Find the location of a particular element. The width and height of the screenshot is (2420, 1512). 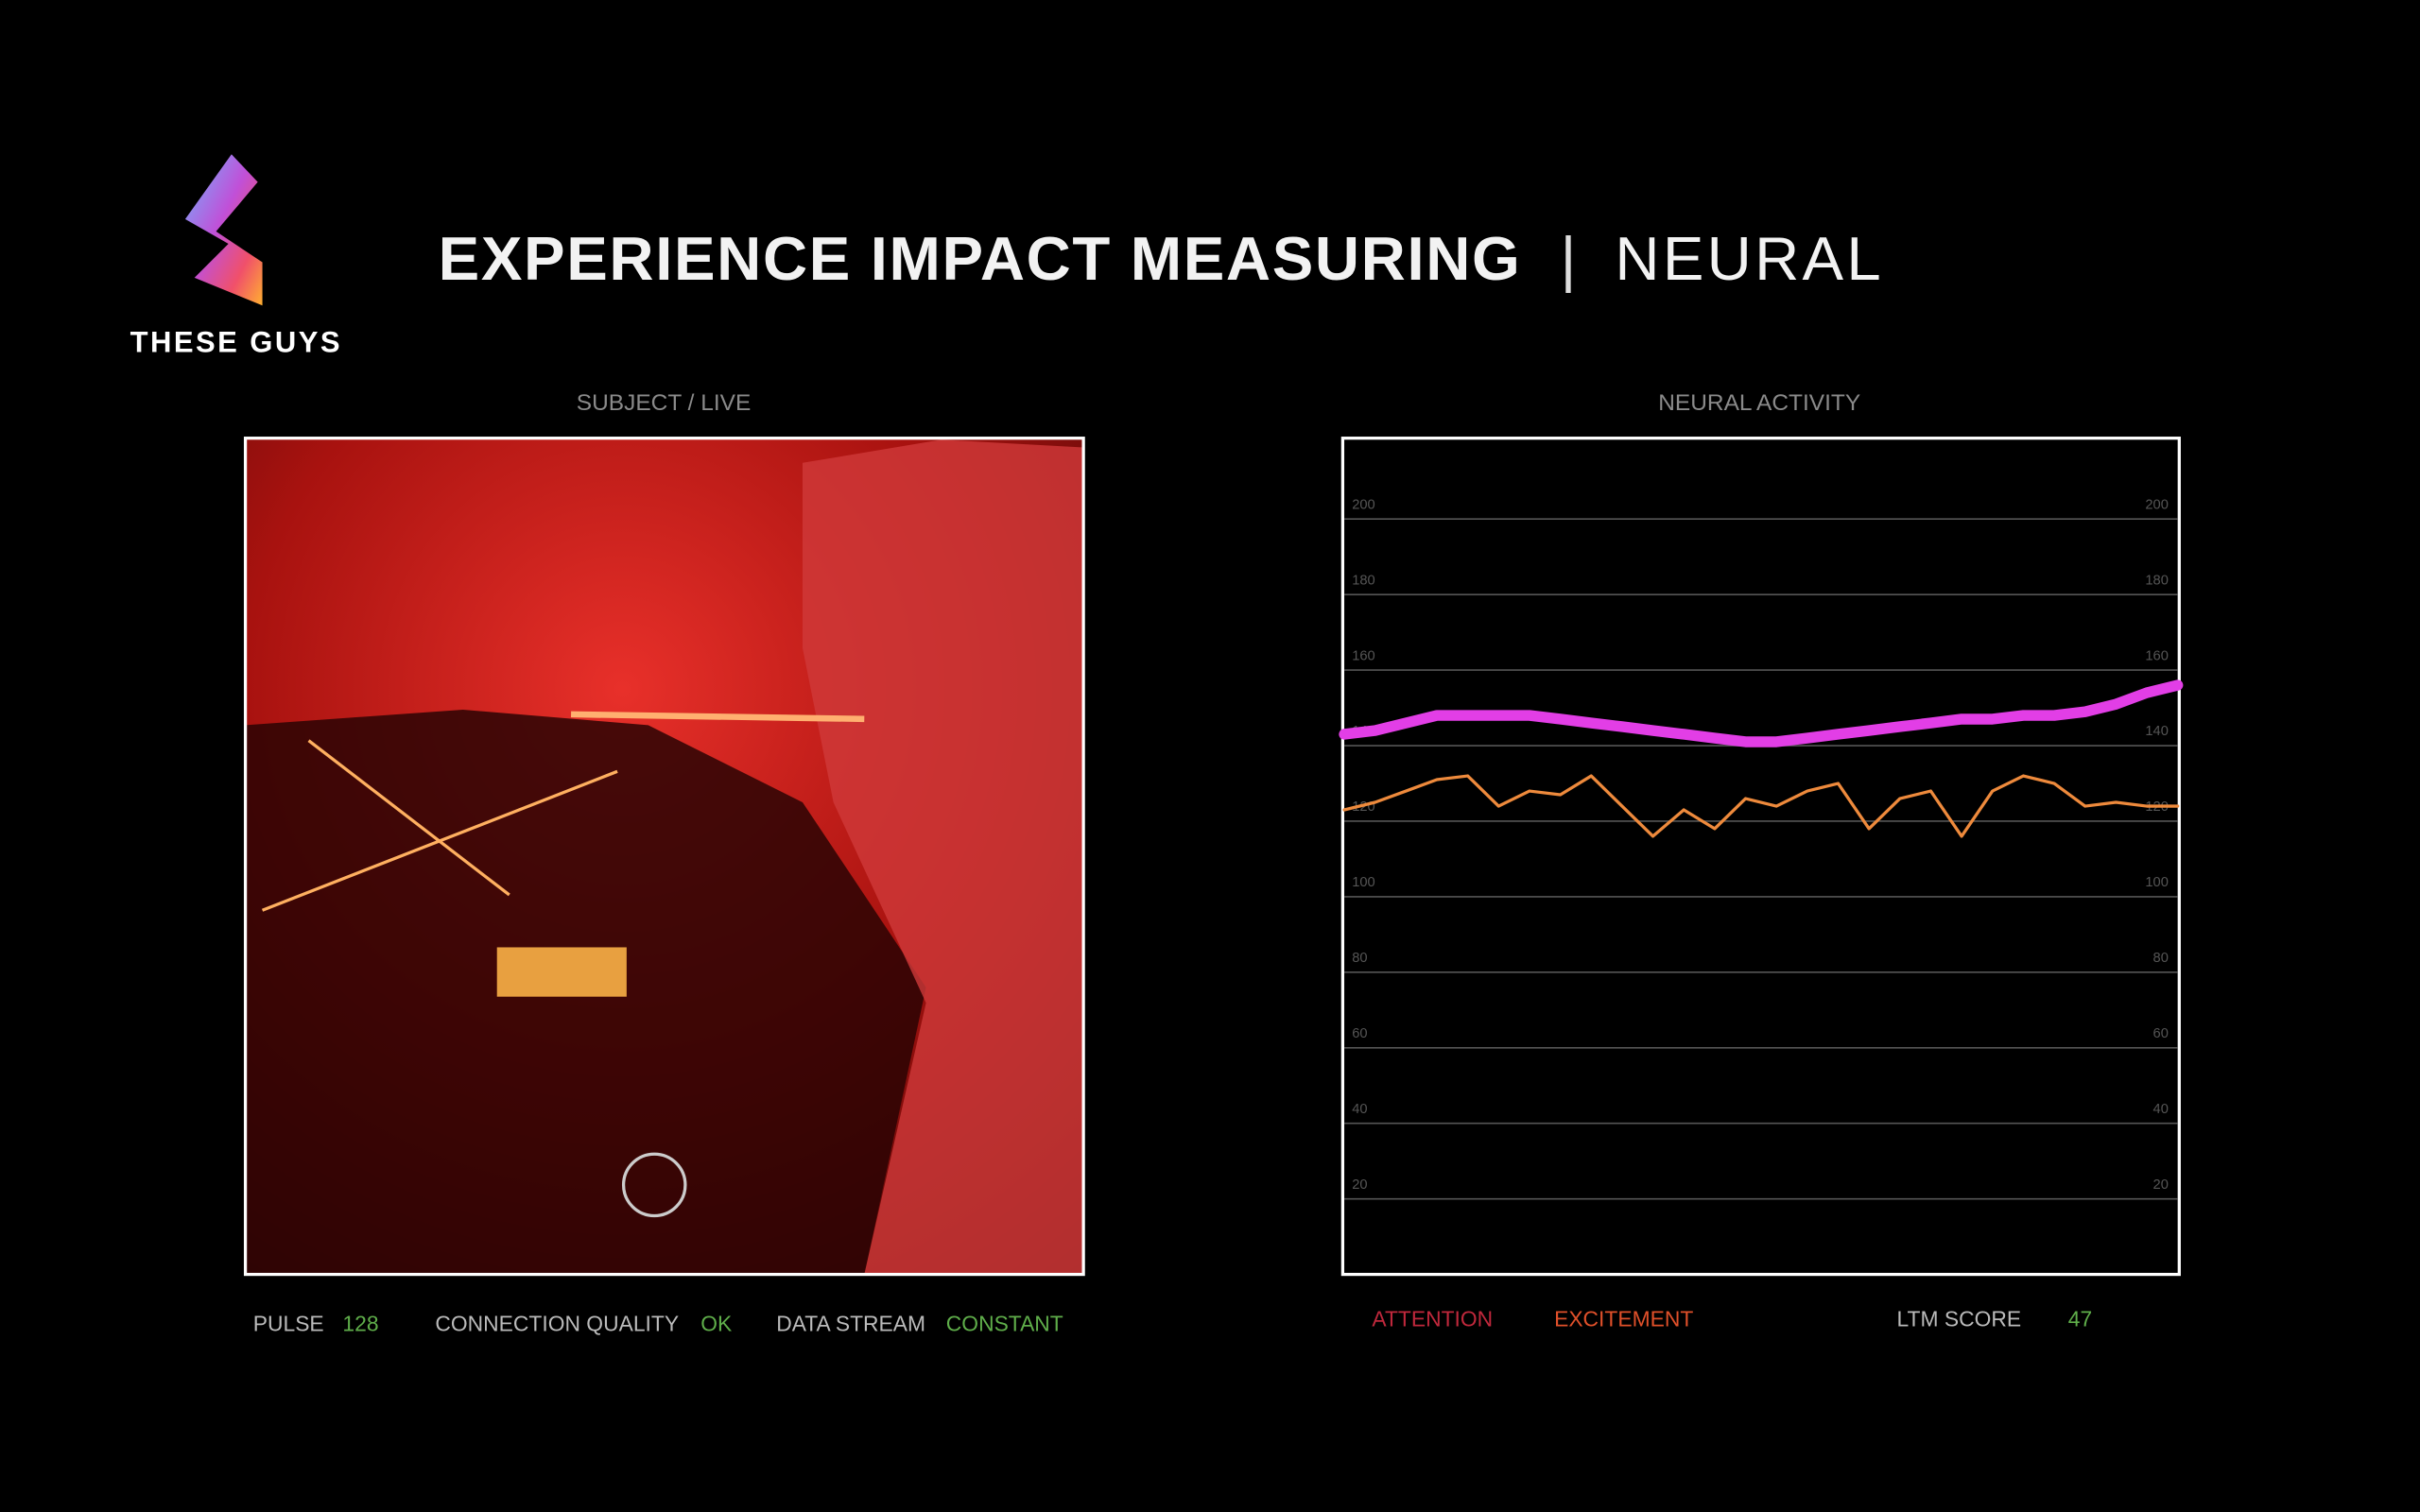

page-title: EXPERIENCE IMPACT MEASURING | NEURAL is located at coordinates (1161, 258).